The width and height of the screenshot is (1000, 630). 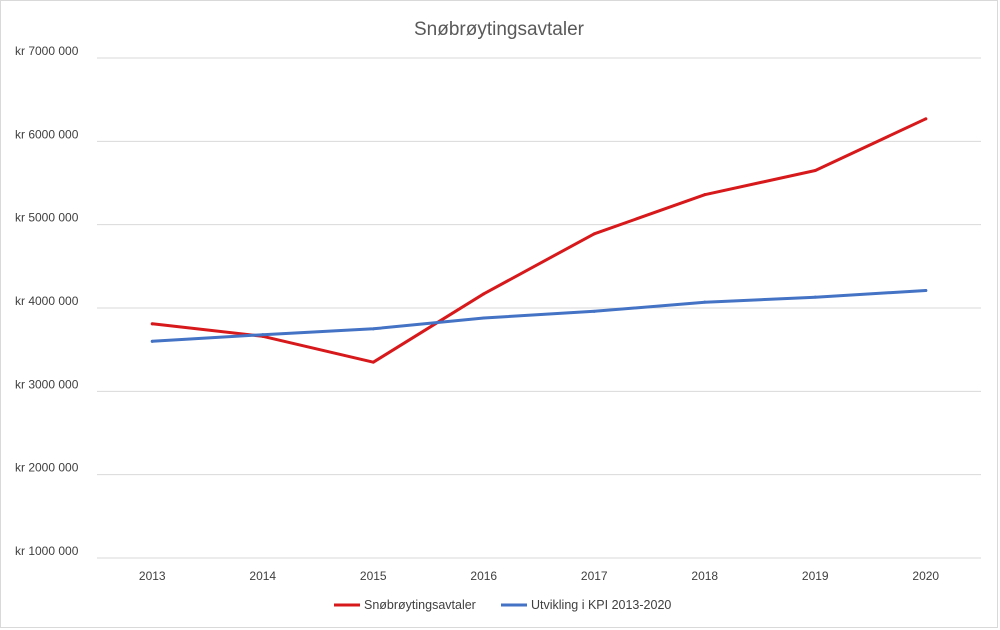 I want to click on y-tick-label: kr 2000 000, so click(x=47, y=468).